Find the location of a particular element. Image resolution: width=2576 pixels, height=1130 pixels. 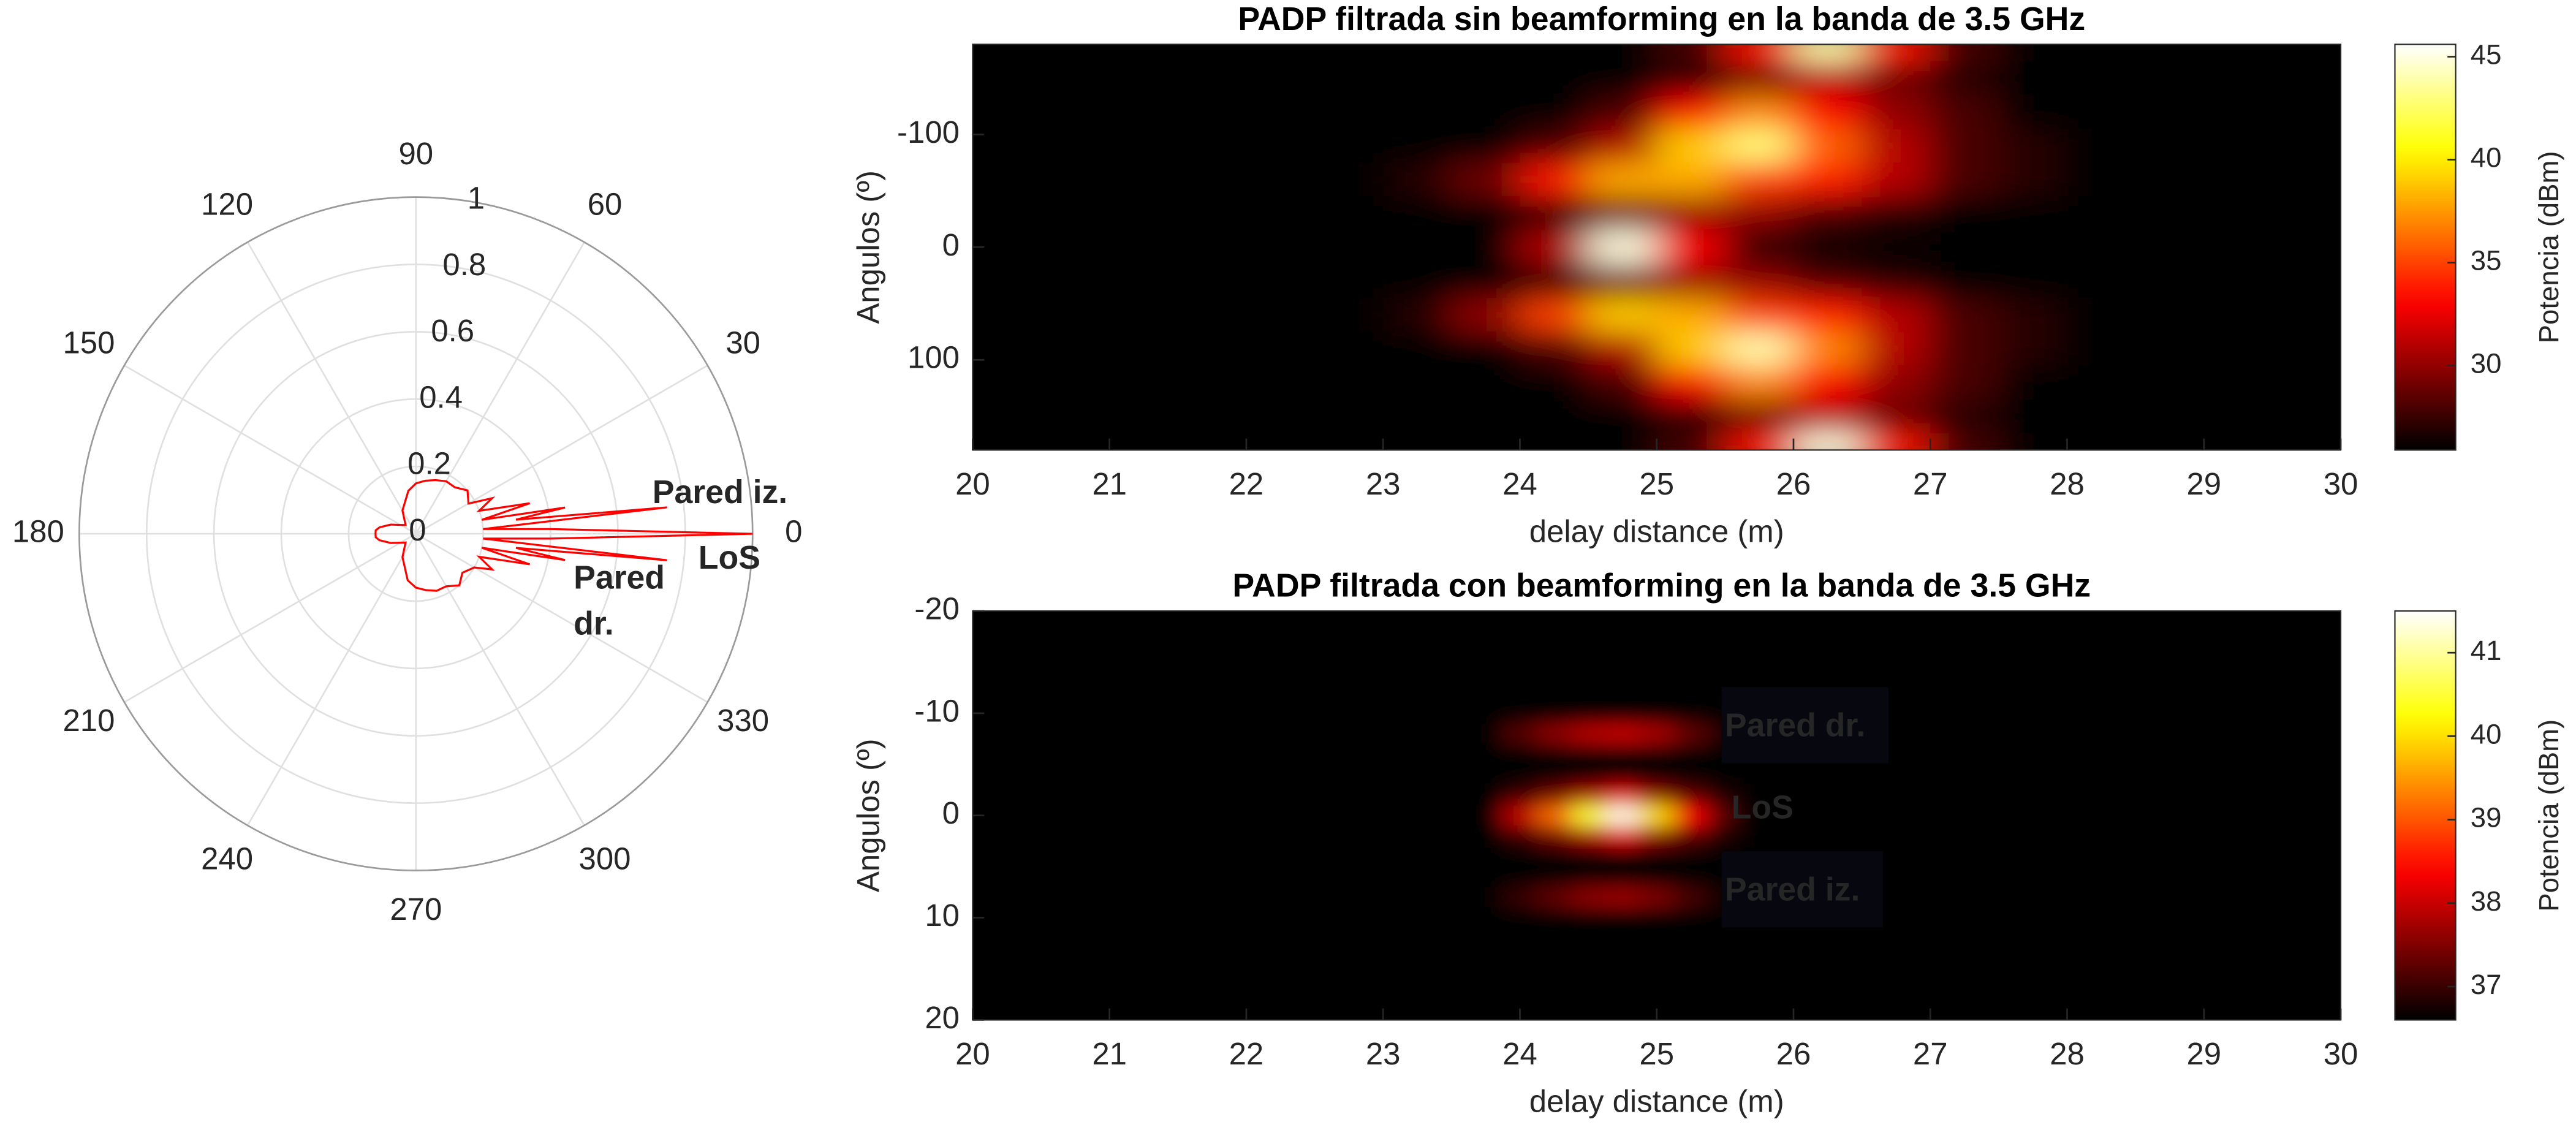

x-axis-label: delay distance (m) is located at coordinates (1657, 531).